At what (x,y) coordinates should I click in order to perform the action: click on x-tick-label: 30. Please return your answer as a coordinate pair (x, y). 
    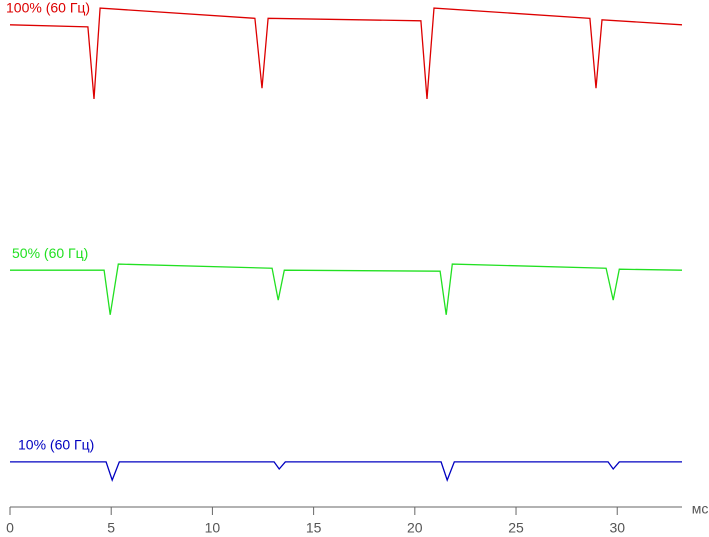
    Looking at the image, I should click on (617, 528).